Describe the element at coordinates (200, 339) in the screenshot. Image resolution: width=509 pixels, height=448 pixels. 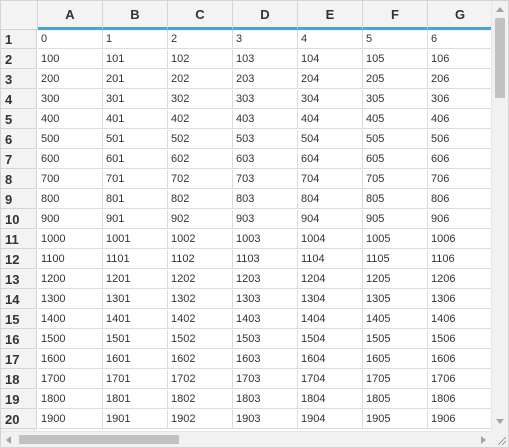
I see `cell-c16: 1502` at that location.